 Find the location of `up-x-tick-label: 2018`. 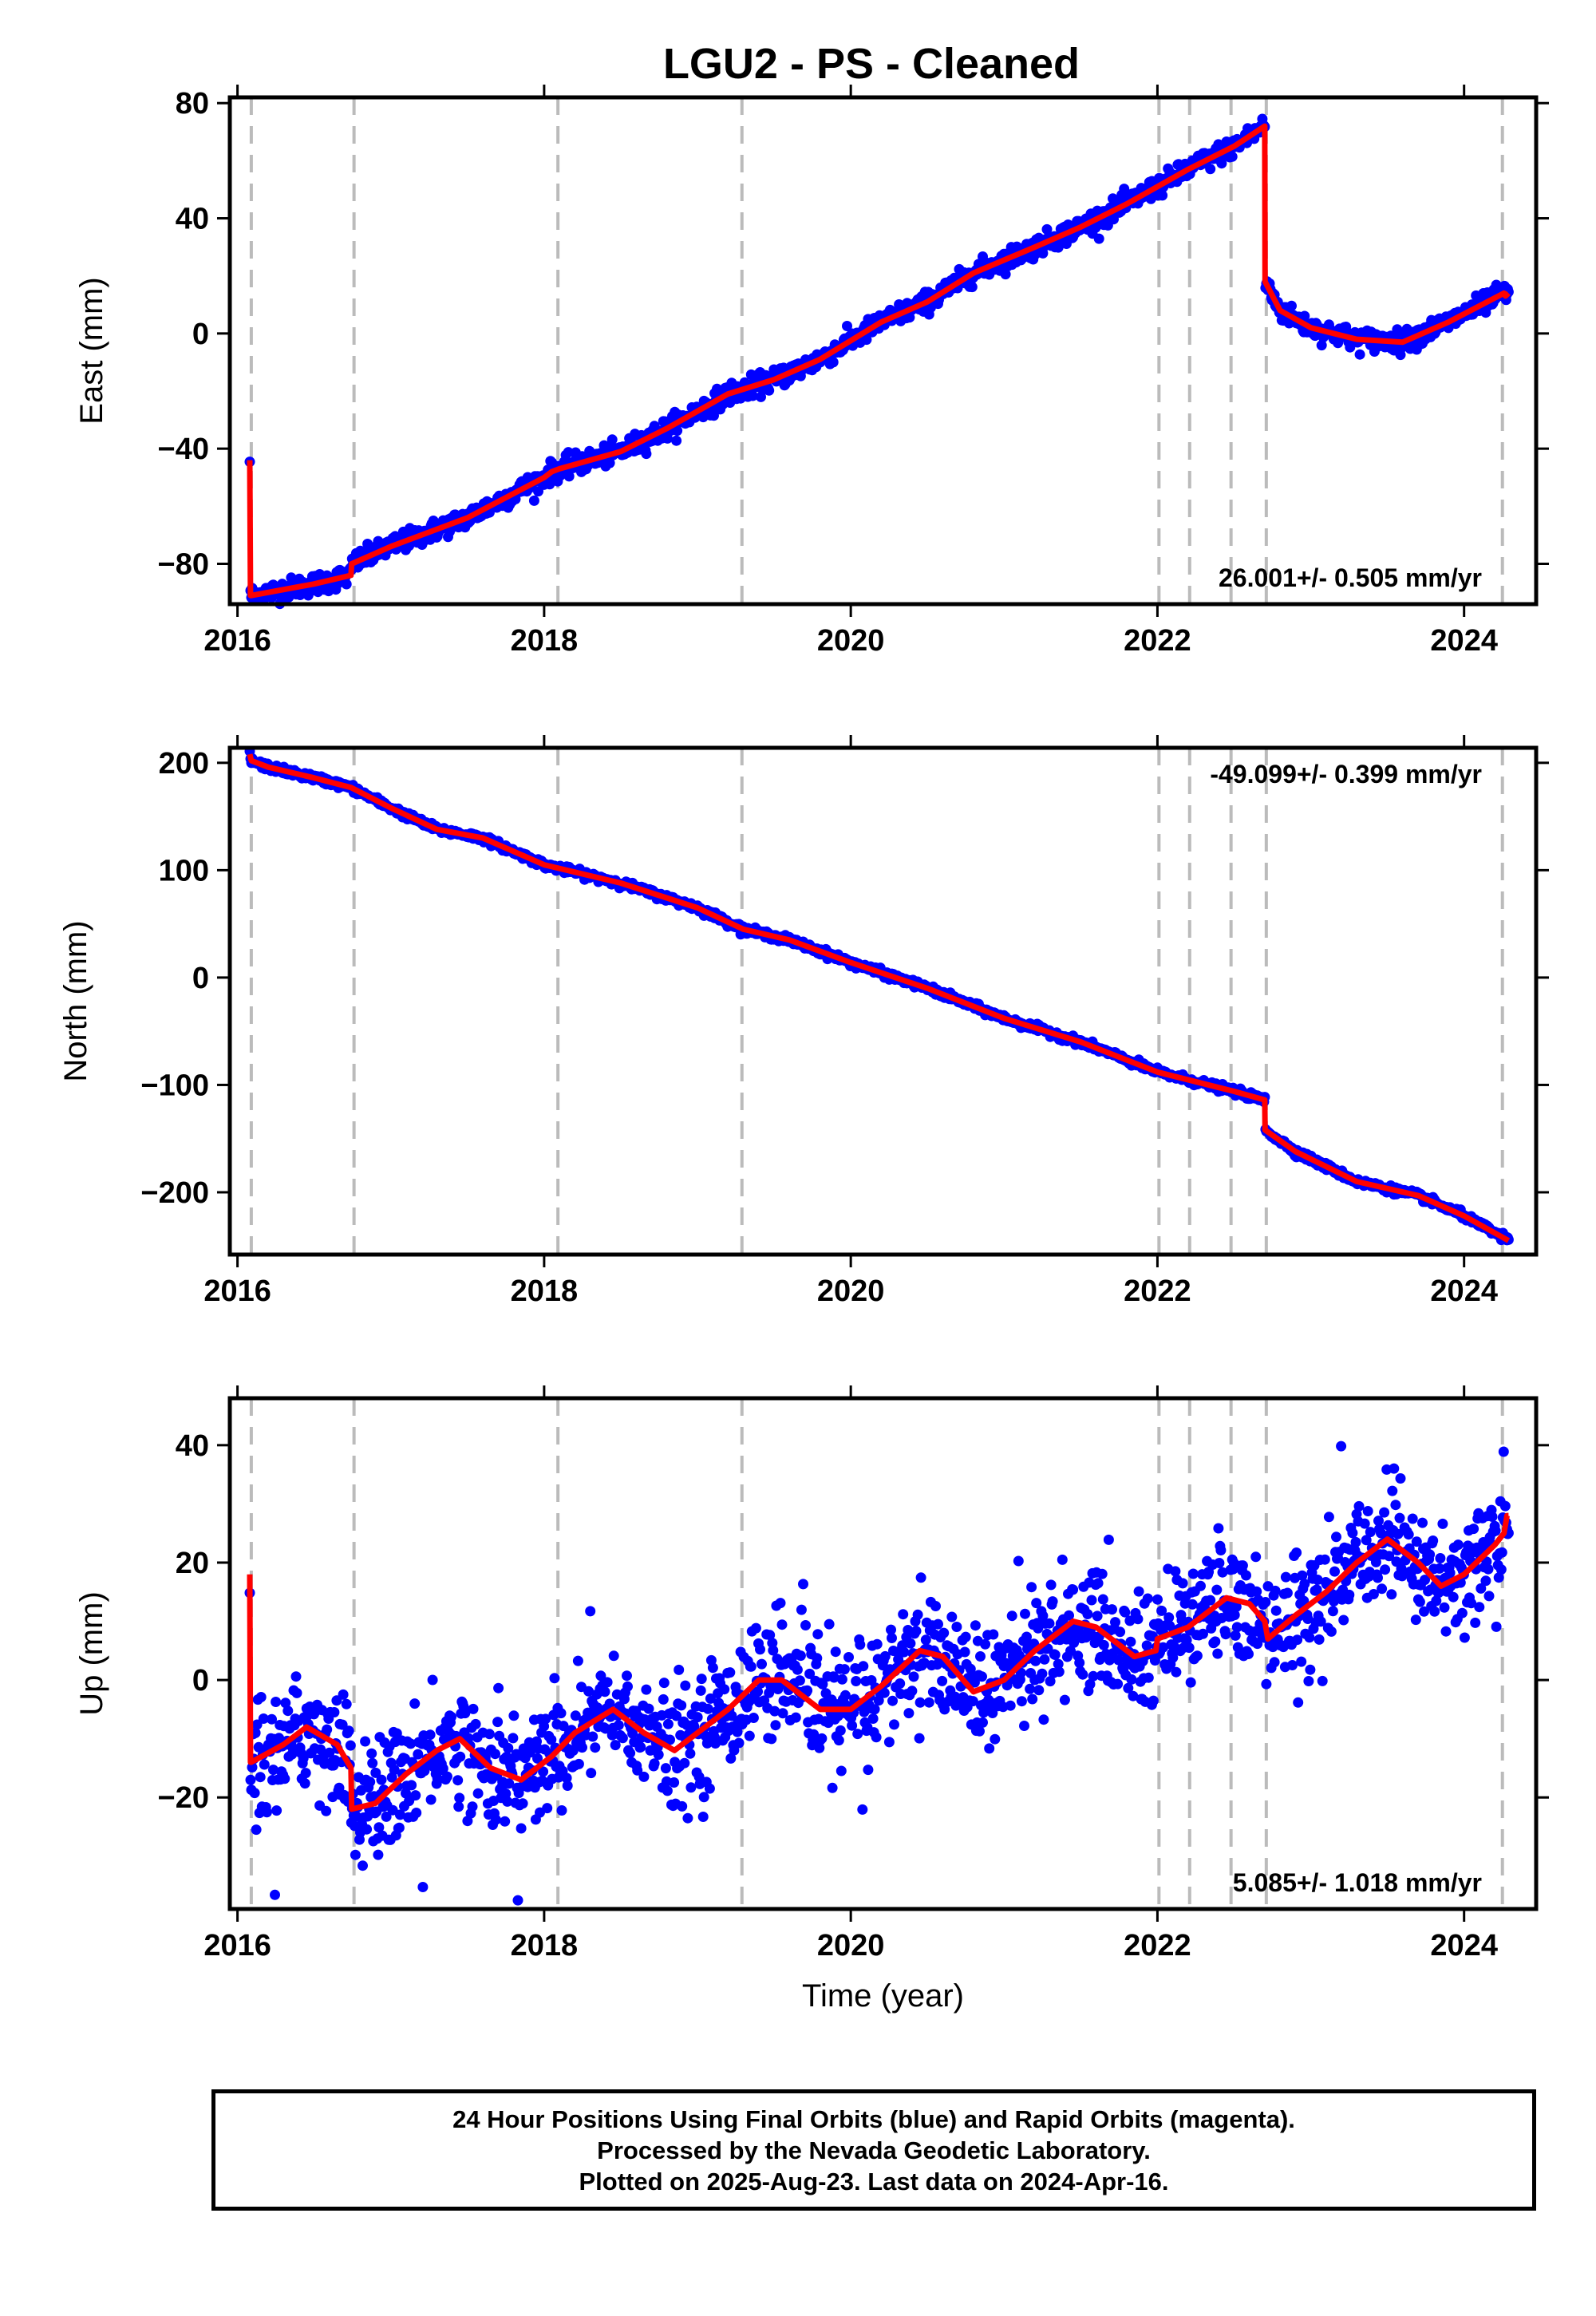

up-x-tick-label: 2018 is located at coordinates (545, 1945).